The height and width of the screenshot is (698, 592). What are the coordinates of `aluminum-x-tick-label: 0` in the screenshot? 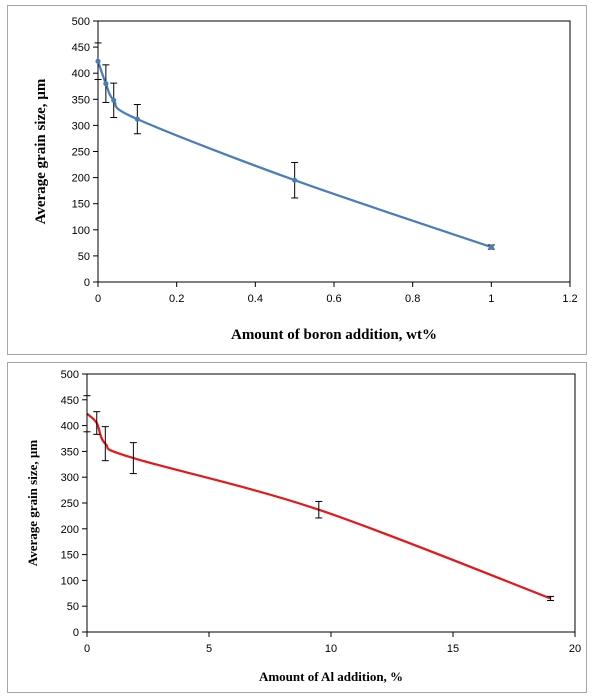 It's located at (87, 649).